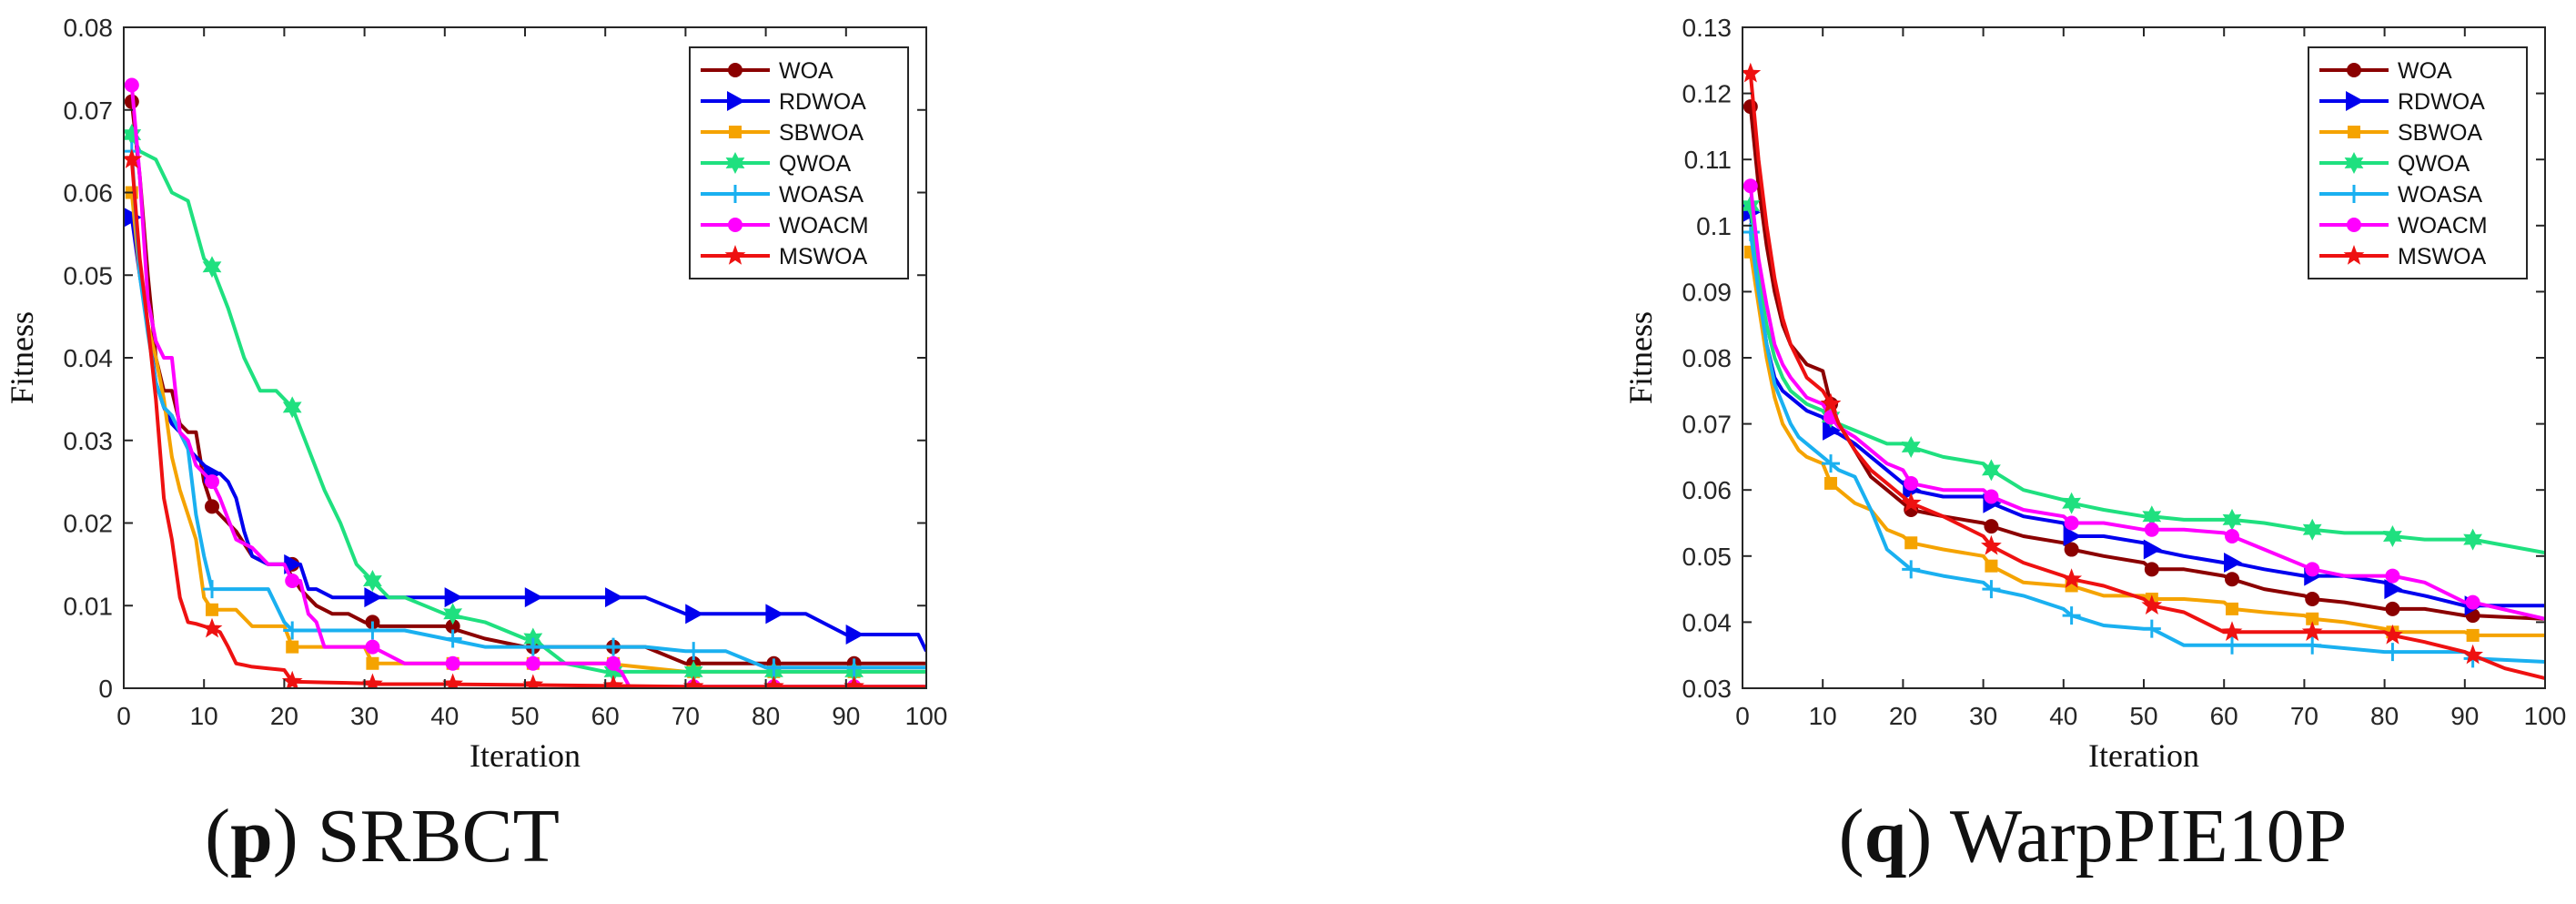 This screenshot has height=904, width=2576. I want to click on legend-entry-mswoa: MSWOA, so click(2403, 256).